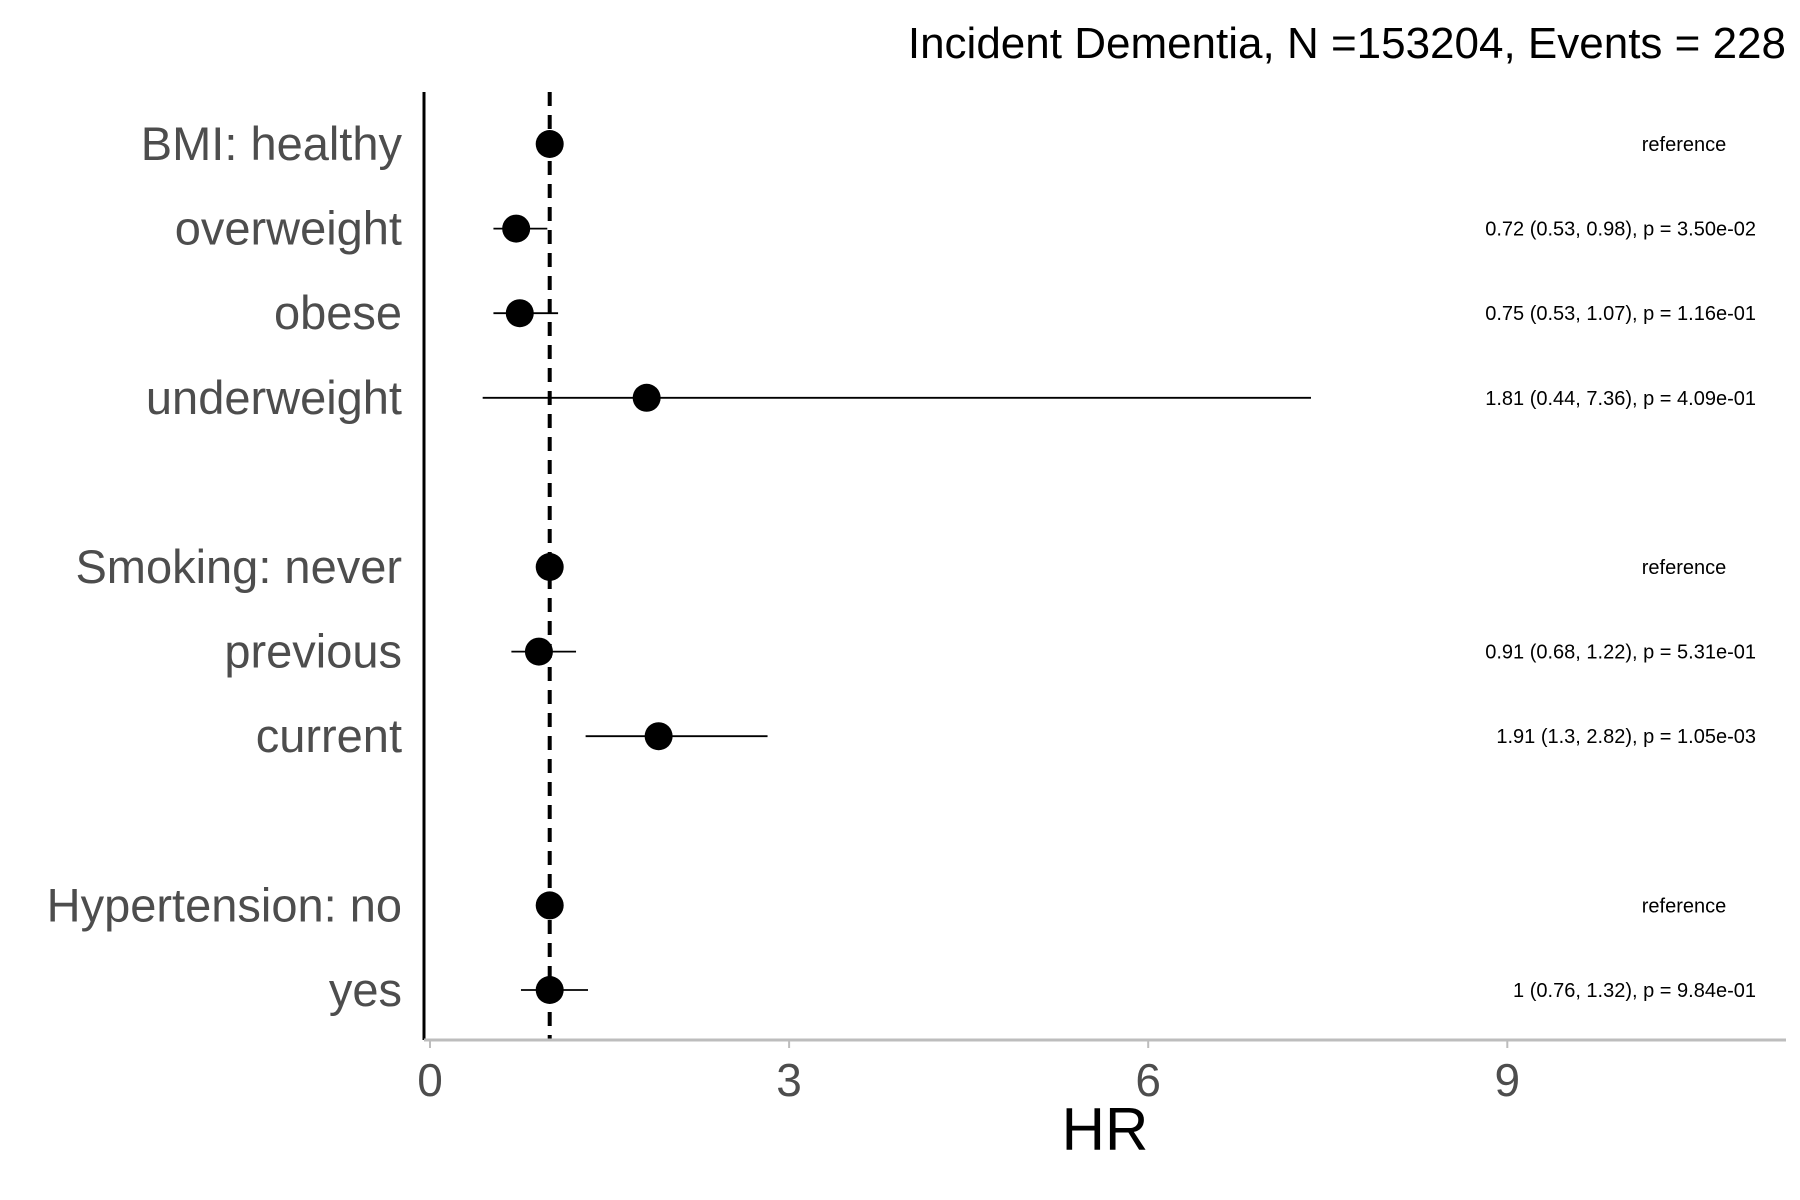  Describe the element at coordinates (1620, 314) in the screenshot. I see `estimate-label: 0.75 (0.53, 1.07), p = 1.16e-01` at that location.